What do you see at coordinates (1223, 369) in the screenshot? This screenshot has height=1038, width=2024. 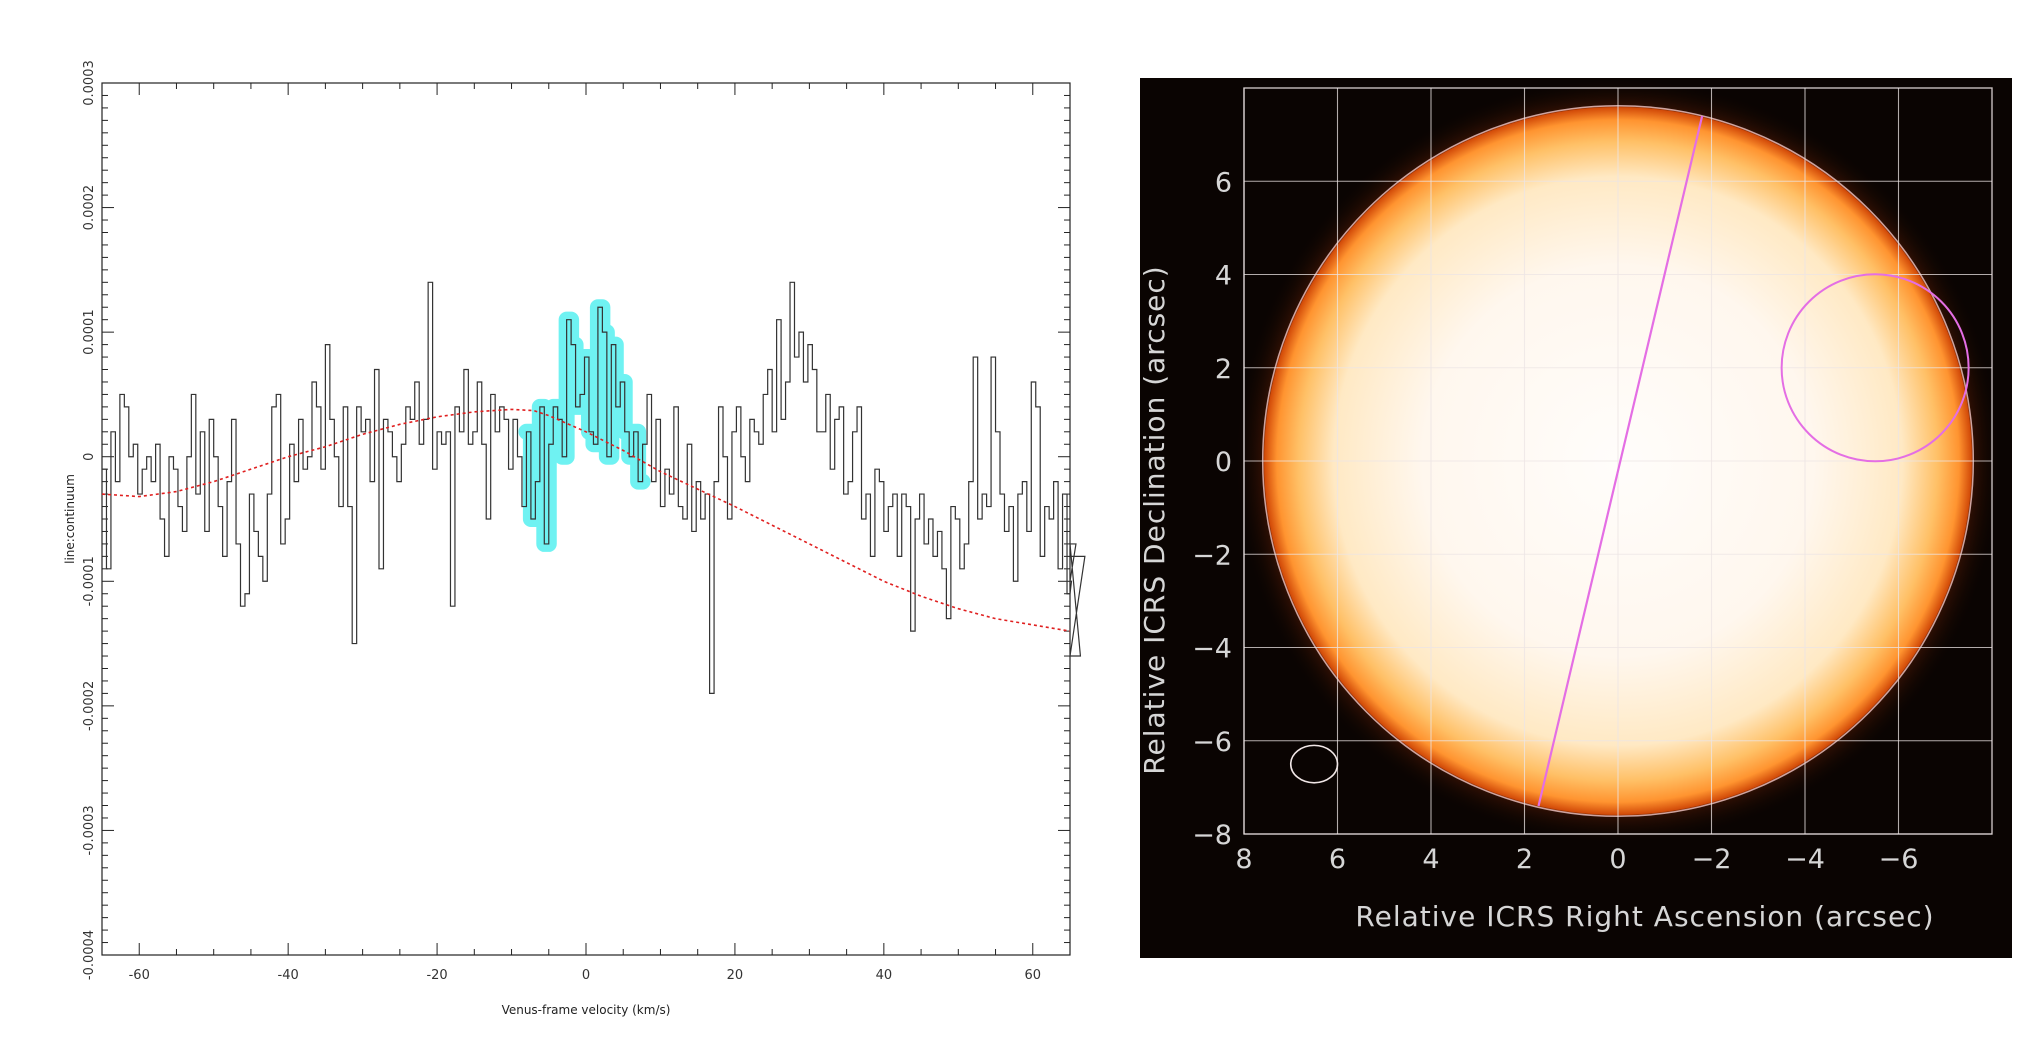 I see `dec-tick-label: 2` at bounding box center [1223, 369].